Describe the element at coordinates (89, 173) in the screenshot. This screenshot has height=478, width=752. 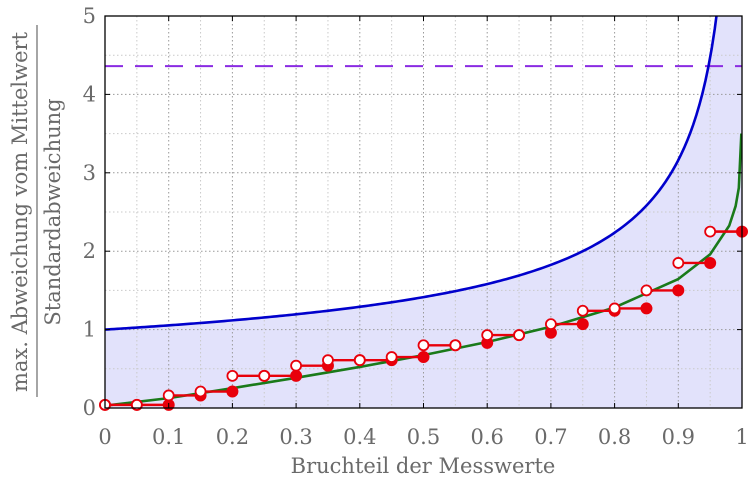
I see `y-tick-label: 3` at that location.